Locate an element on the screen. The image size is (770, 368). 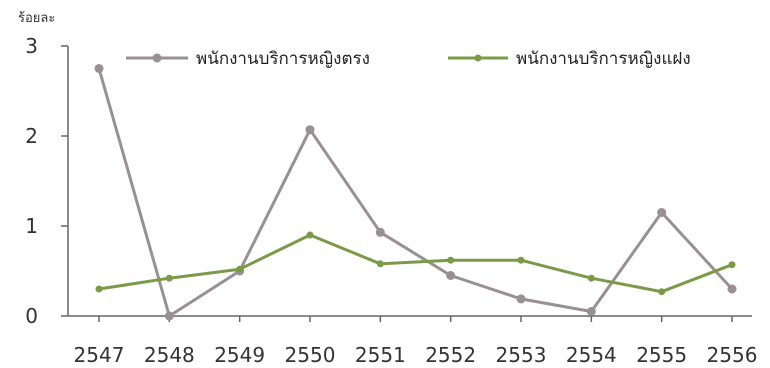
y-axis-ticks: 0 1 2 3 is located at coordinates (46, 181).